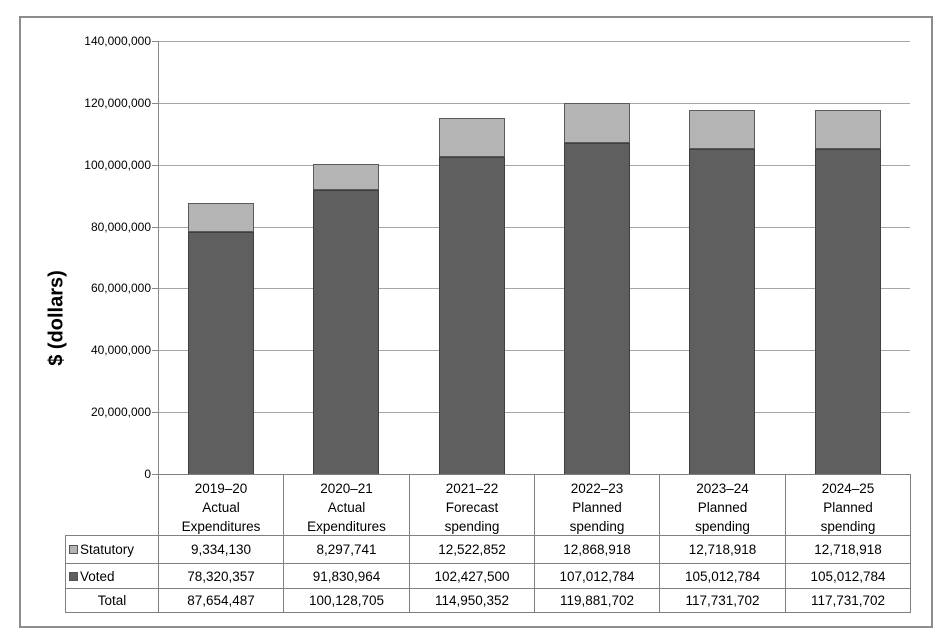 The image size is (950, 642). What do you see at coordinates (158, 258) in the screenshot?
I see `y-axis-line` at bounding box center [158, 258].